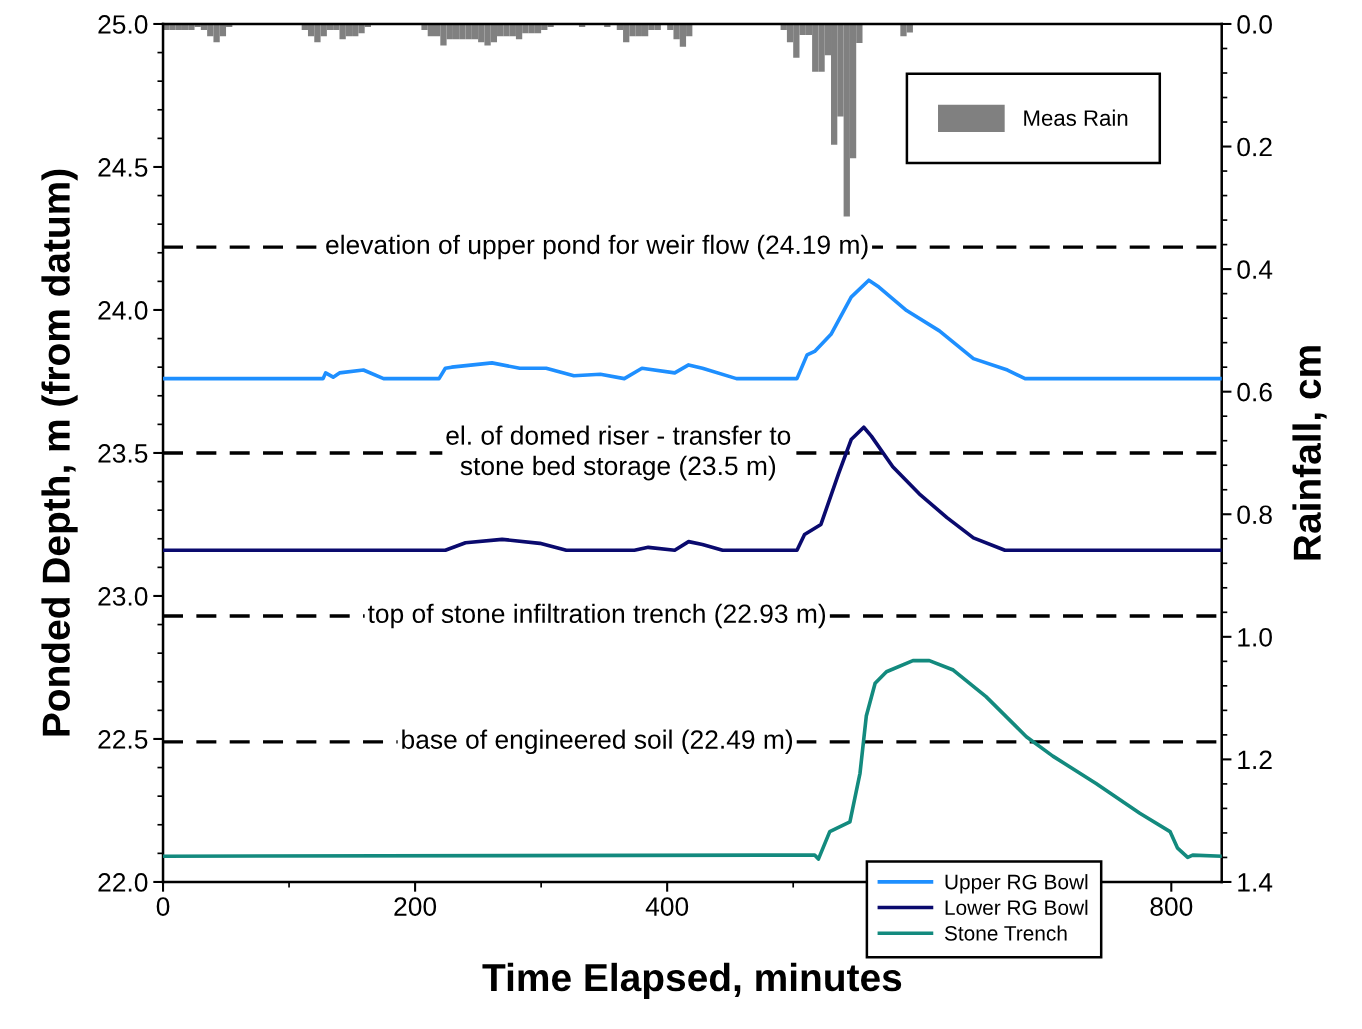 The height and width of the screenshot is (1029, 1362). What do you see at coordinates (1016, 907) in the screenshot?
I see `legend-label: Lower RG Bowl` at bounding box center [1016, 907].